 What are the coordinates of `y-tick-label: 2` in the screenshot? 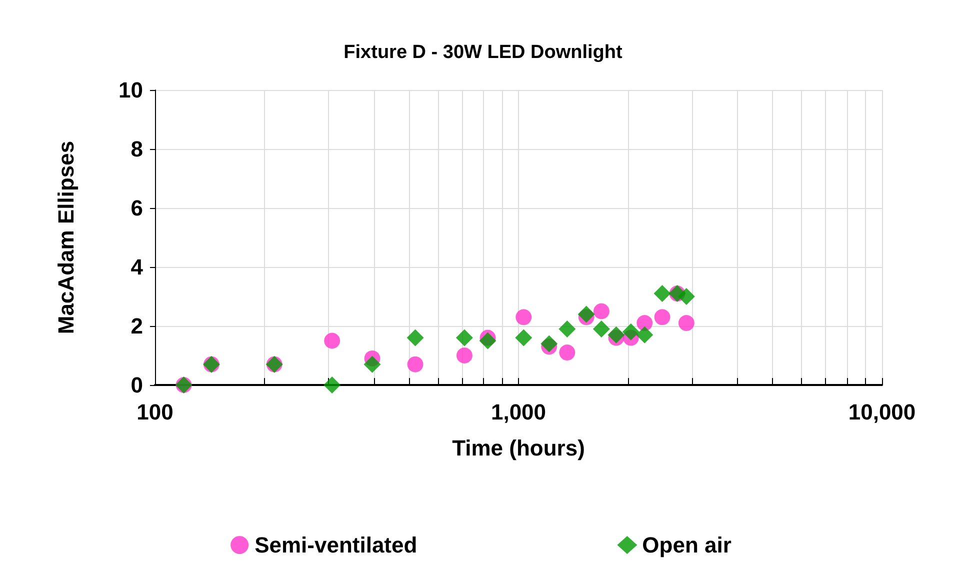 It's located at (136, 326).